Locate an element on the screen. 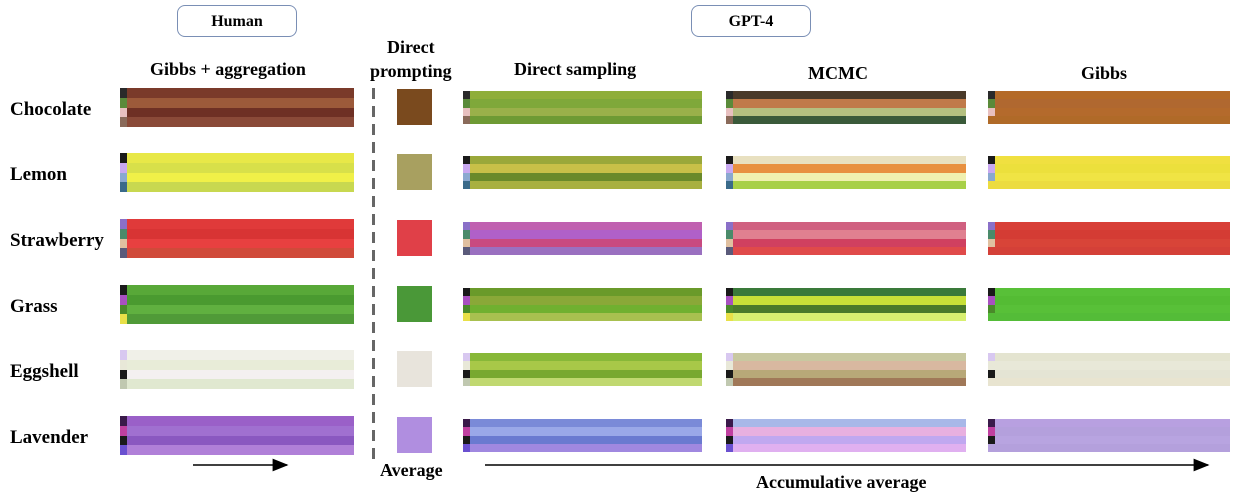  gpt4-group-label: GPT-4 is located at coordinates (751, 21).